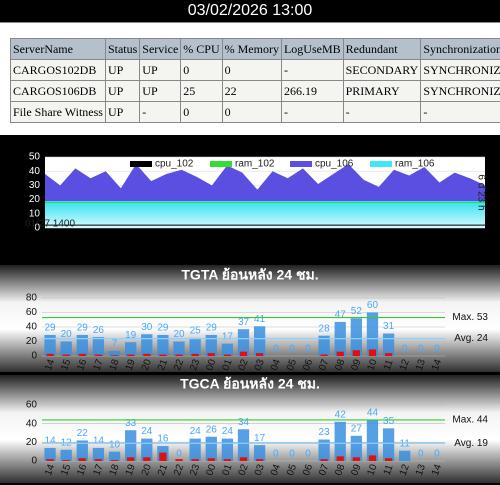  Describe the element at coordinates (201, 49) in the screenshot. I see `column-header: % CPU` at that location.